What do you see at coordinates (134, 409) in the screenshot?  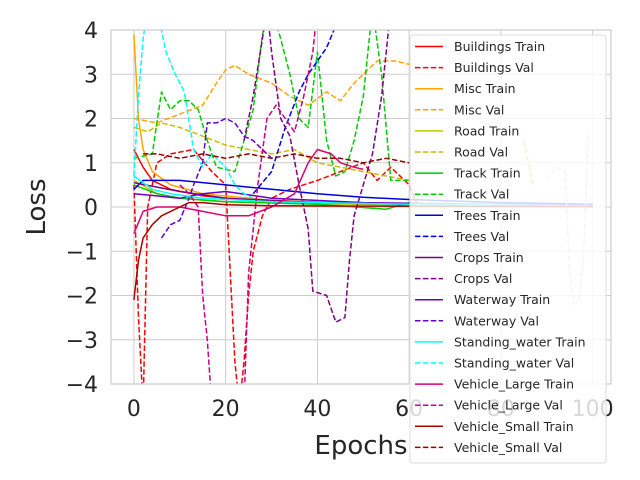 I see `x-tick-label: 0` at bounding box center [134, 409].